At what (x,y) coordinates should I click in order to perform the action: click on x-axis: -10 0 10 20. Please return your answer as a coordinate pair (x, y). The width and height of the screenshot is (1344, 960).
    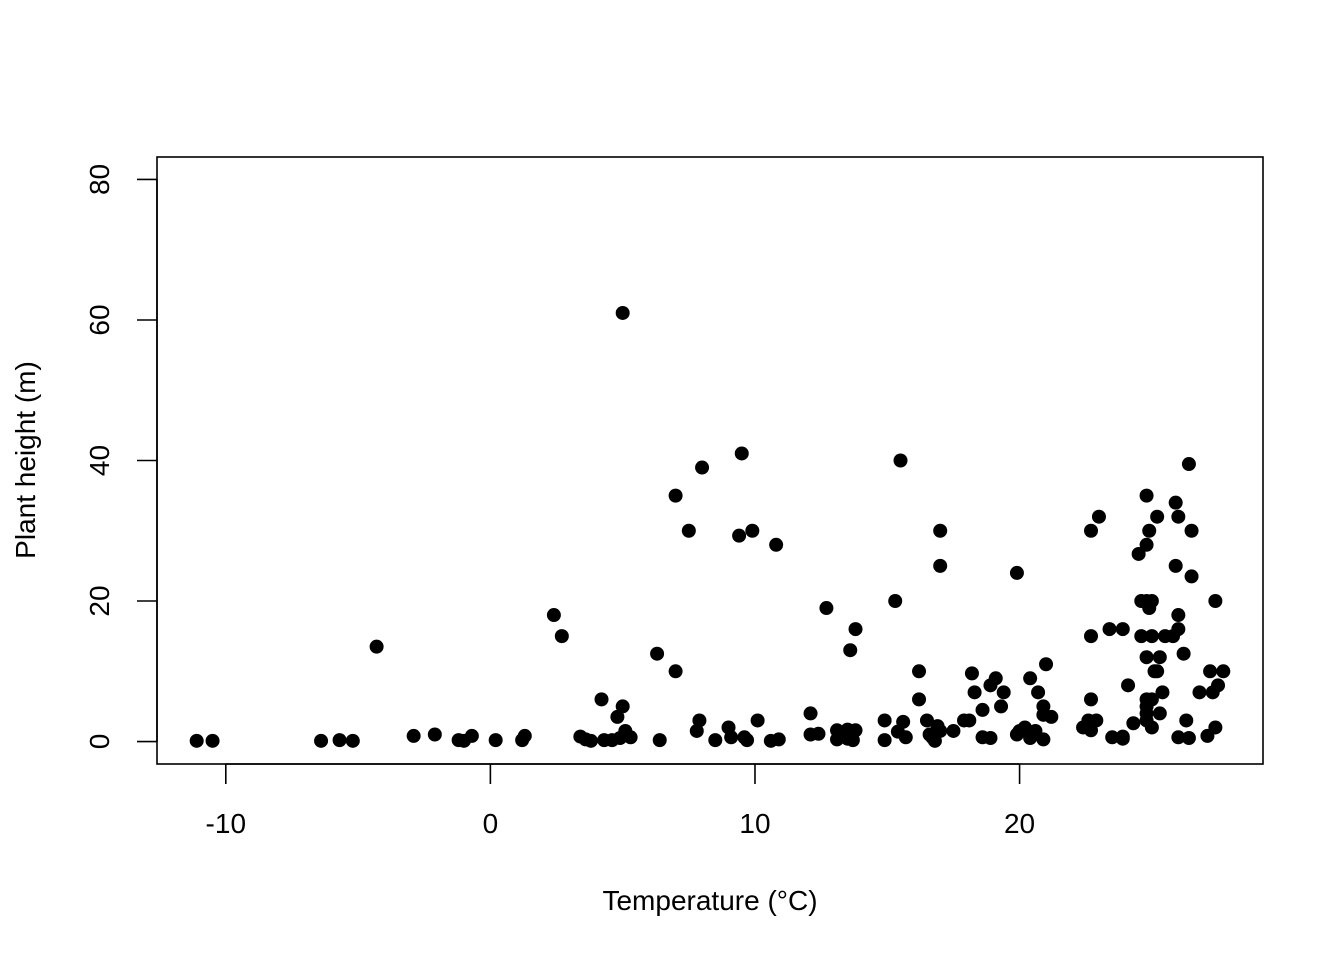
    Looking at the image, I should click on (620, 801).